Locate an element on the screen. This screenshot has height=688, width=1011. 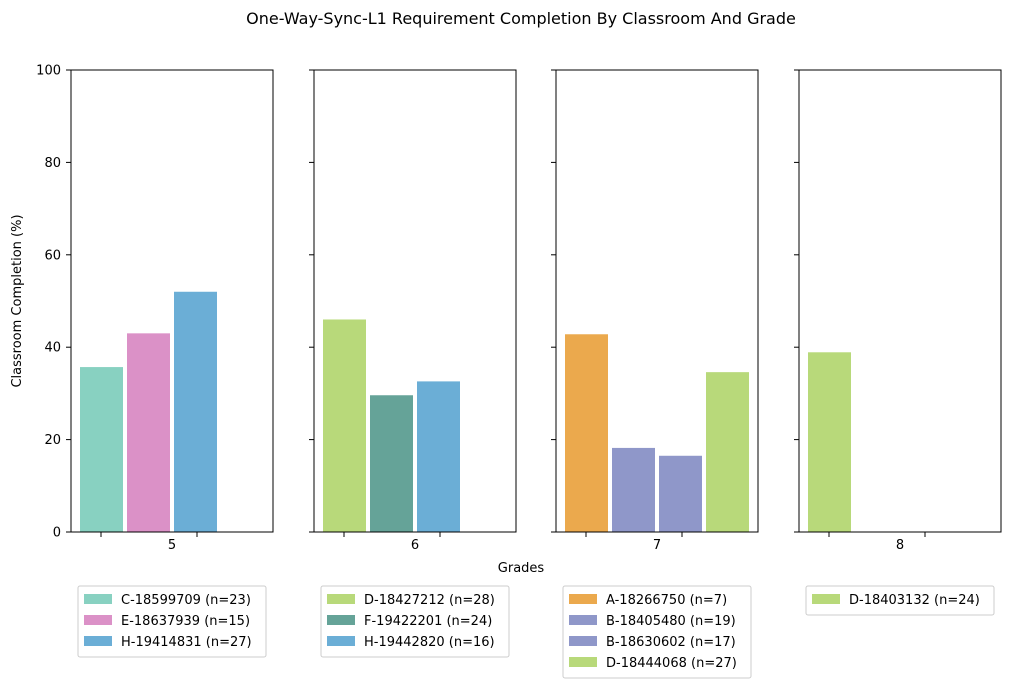
legend-label: D-18403132 (n=24) is located at coordinates (914, 600).